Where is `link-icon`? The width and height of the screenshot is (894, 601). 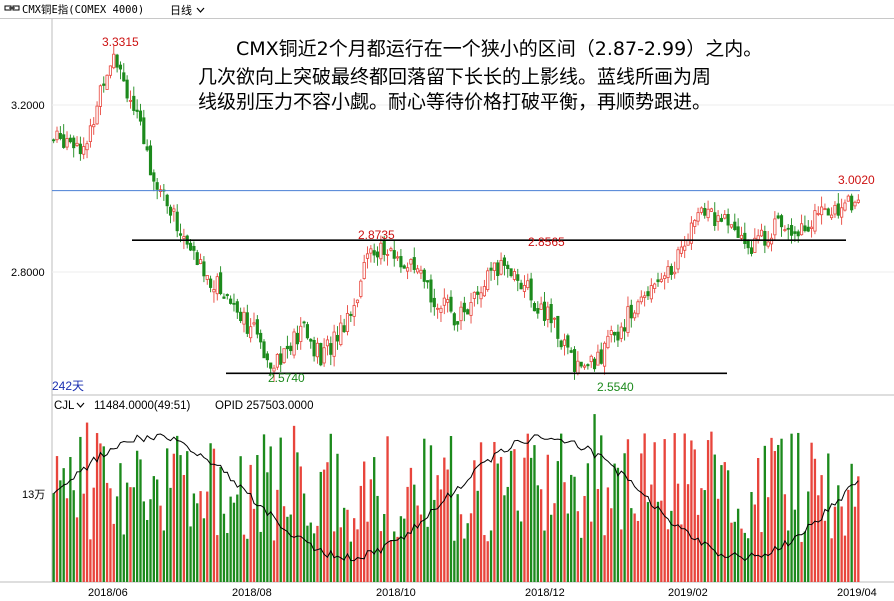 link-icon is located at coordinates (12, 9).